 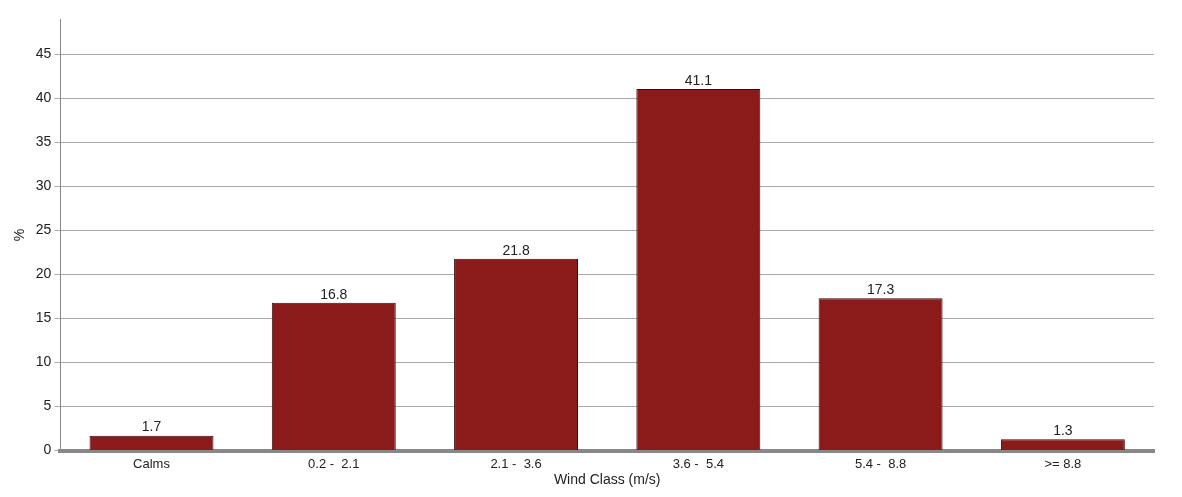 I want to click on data-label: 41.1, so click(x=698, y=79).